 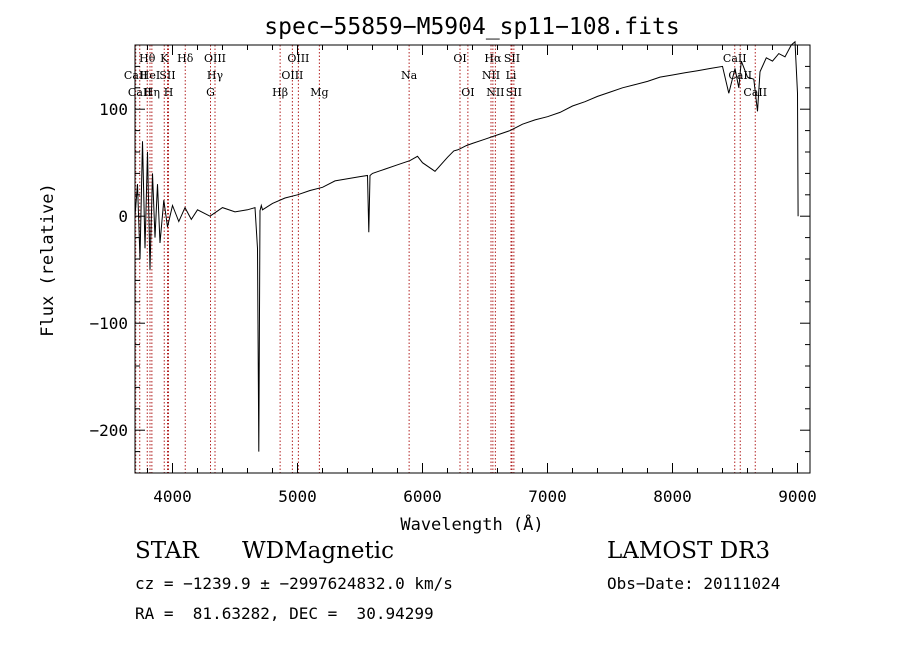 I want to click on spectral-line-label: H, so click(x=169, y=92).